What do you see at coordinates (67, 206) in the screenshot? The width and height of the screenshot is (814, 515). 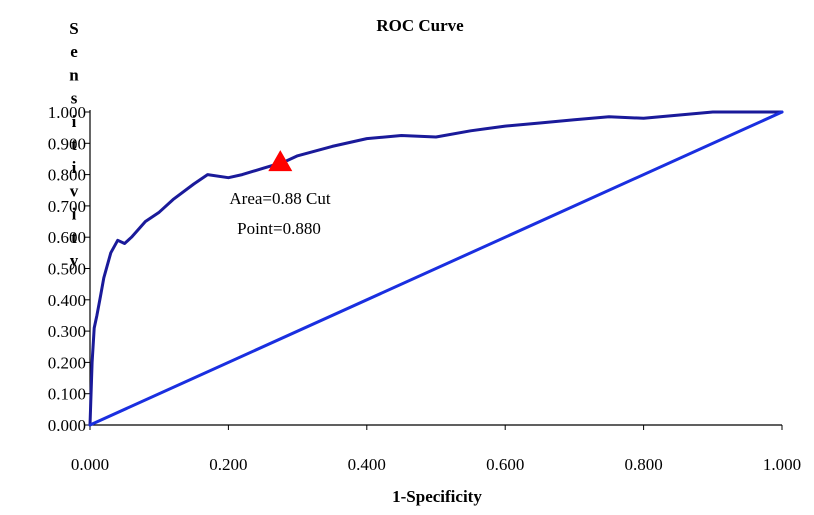 I see `y-tick-label: 0.700` at bounding box center [67, 206].